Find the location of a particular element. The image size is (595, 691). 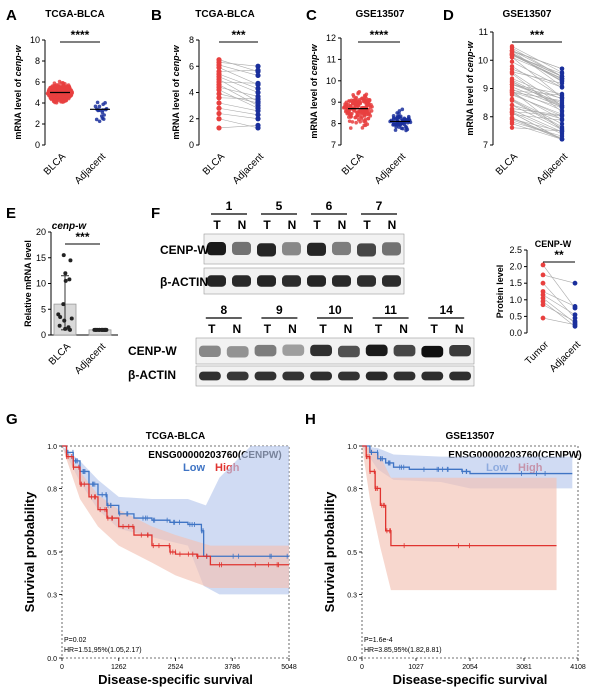

panel-G-ylabel: Survival probability is located at coordinates (29, 551).